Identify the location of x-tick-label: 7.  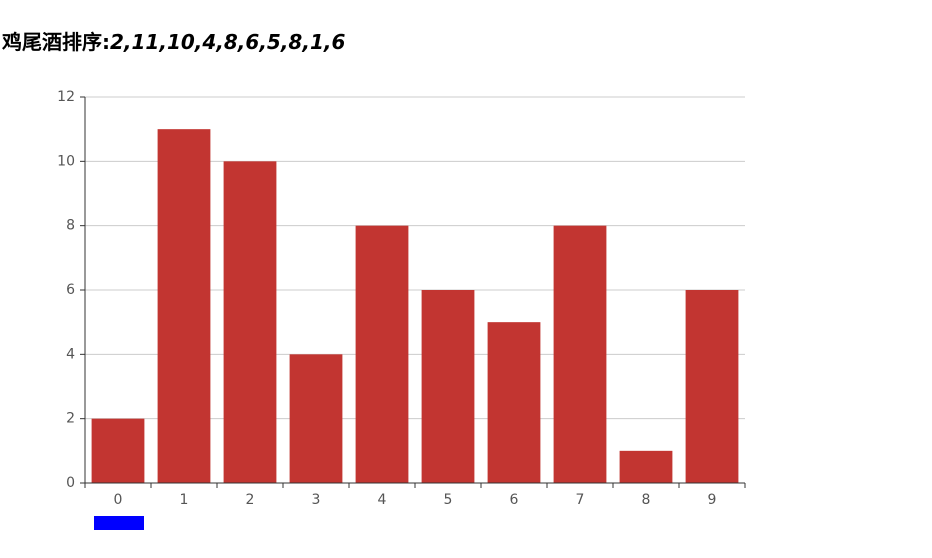
(580, 500).